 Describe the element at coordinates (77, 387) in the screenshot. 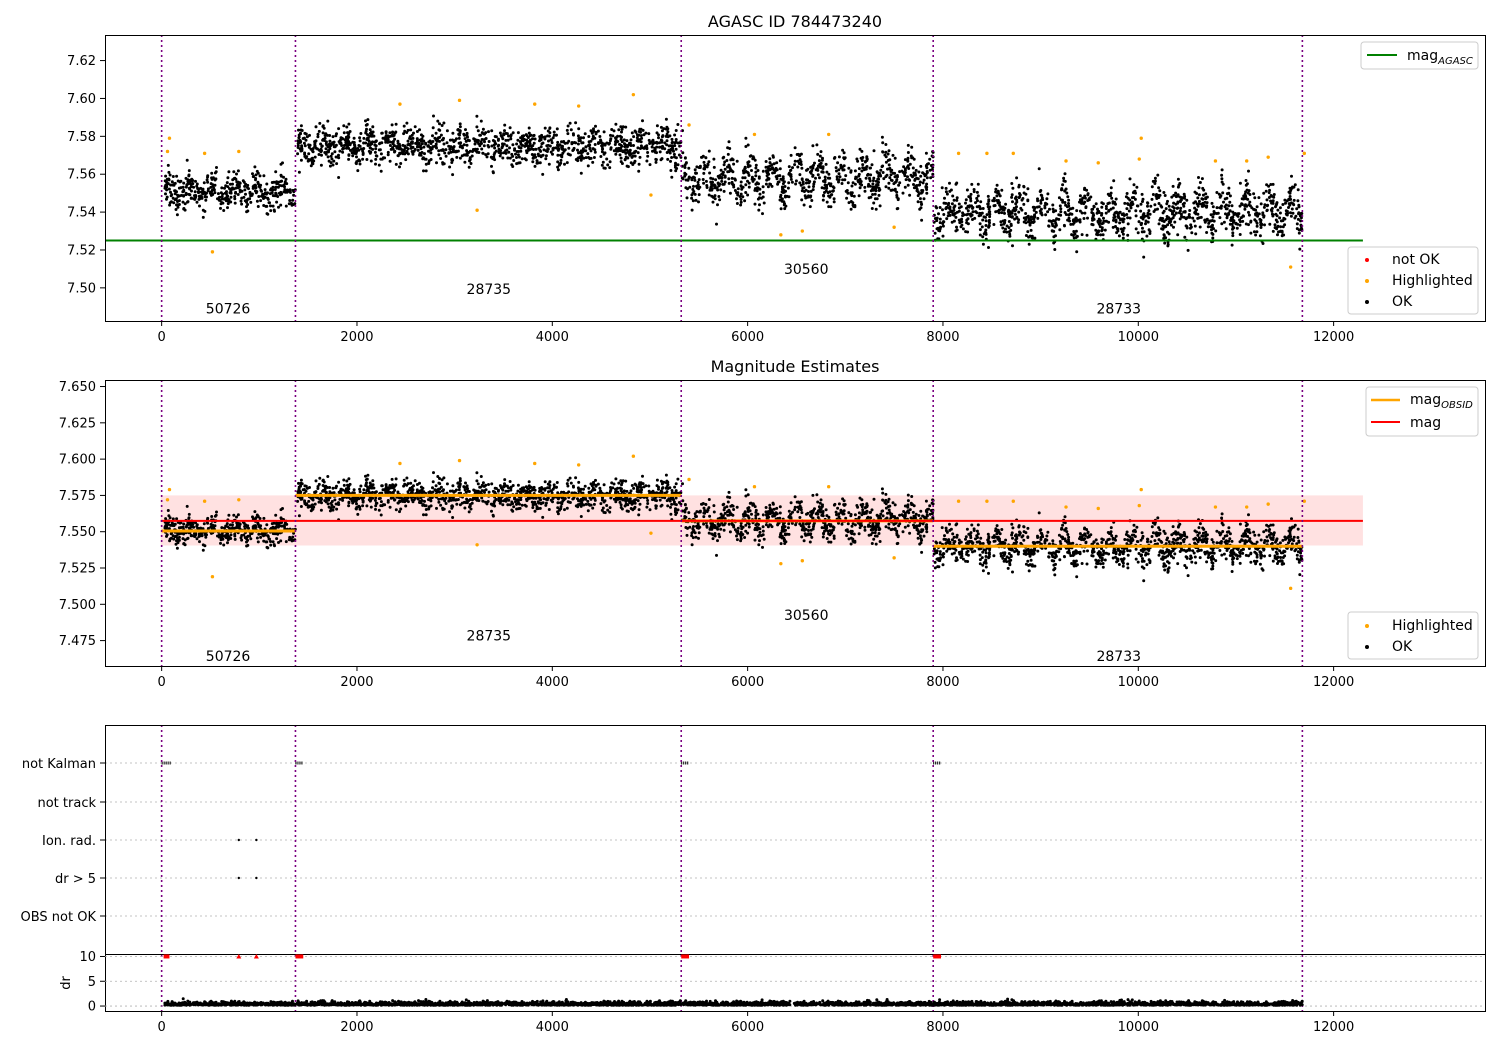

I see `y-tick-label: 7.650` at that location.